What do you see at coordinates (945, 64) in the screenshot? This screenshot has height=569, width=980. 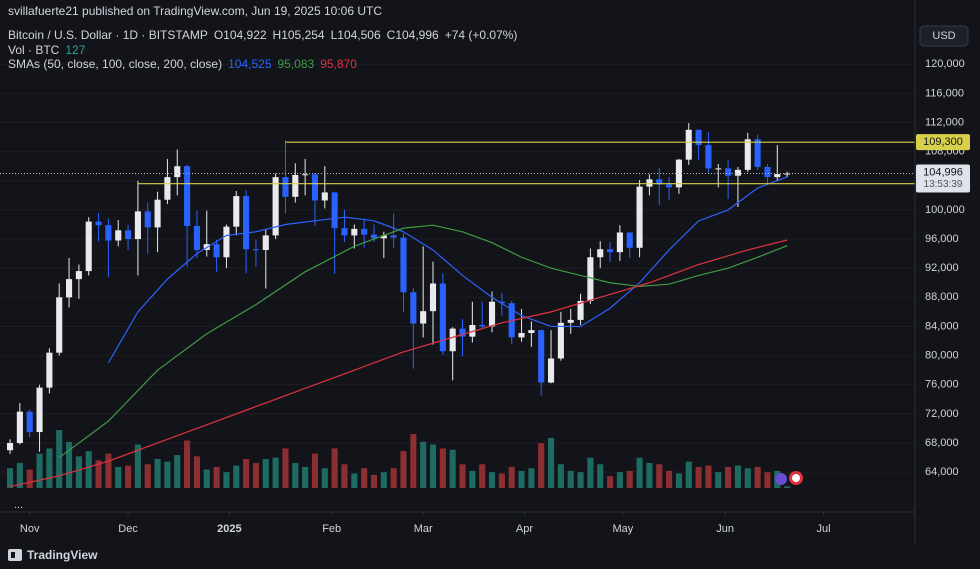 I see `y-tick-label: 120,000` at bounding box center [945, 64].